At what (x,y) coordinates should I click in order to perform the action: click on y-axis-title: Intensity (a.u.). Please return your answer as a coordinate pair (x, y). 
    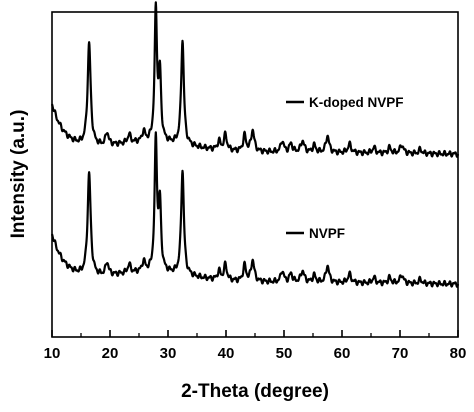
    Looking at the image, I should click on (18, 174).